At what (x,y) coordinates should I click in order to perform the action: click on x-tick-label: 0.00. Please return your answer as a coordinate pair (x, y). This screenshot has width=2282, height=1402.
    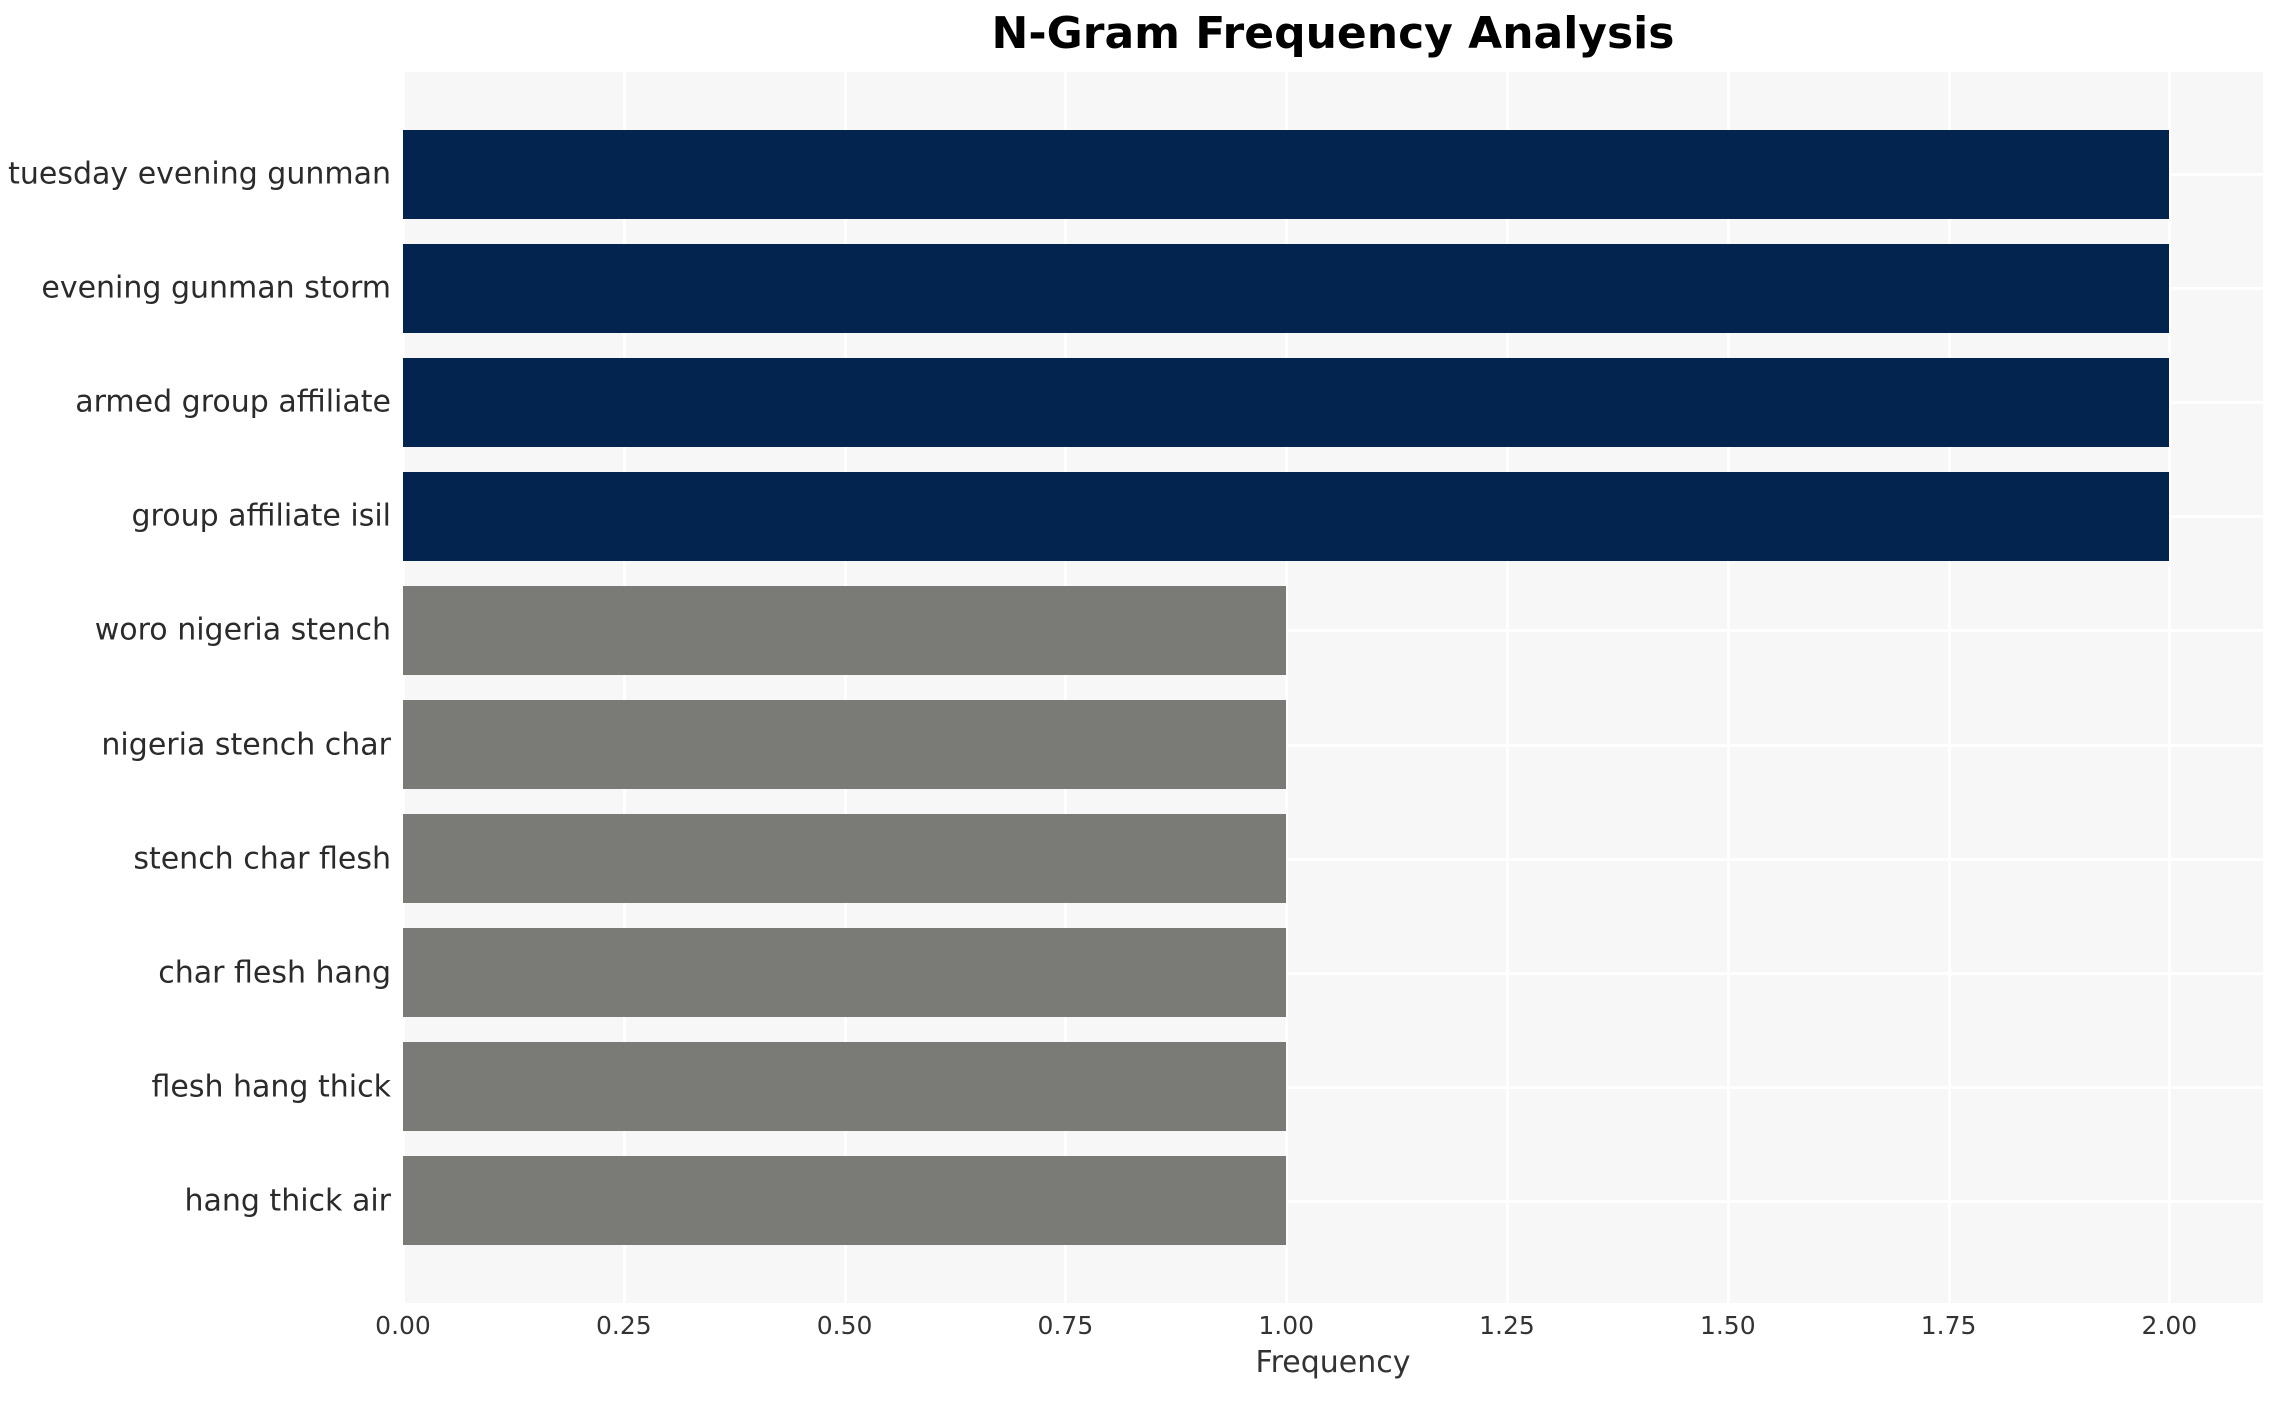
    Looking at the image, I should click on (403, 1325).